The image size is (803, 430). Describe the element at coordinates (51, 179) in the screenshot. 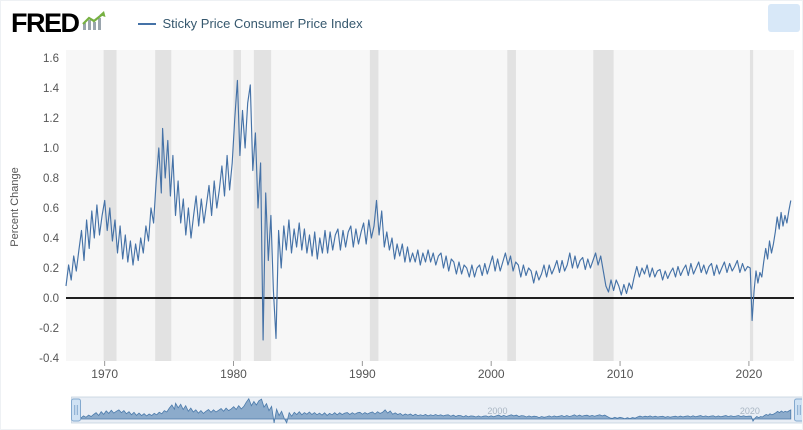

I see `y-tick-label: 0.8` at that location.